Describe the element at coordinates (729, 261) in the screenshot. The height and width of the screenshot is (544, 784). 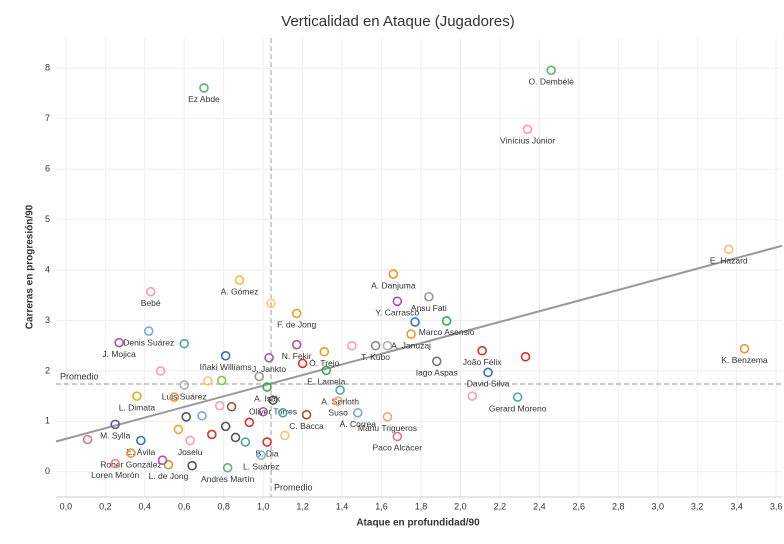
I see `point-label: E. Hazard` at that location.